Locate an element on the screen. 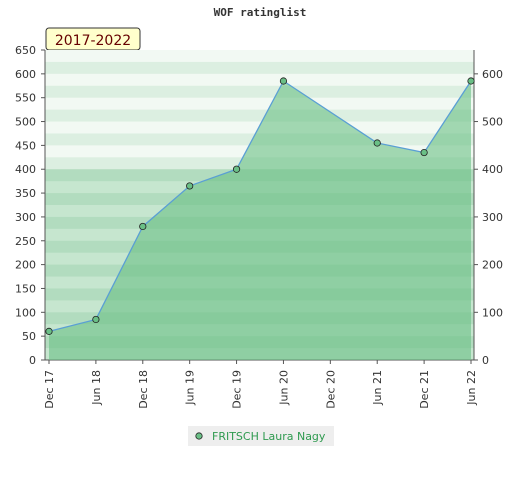  x-tick-label: Dec 17 is located at coordinates (49, 389).